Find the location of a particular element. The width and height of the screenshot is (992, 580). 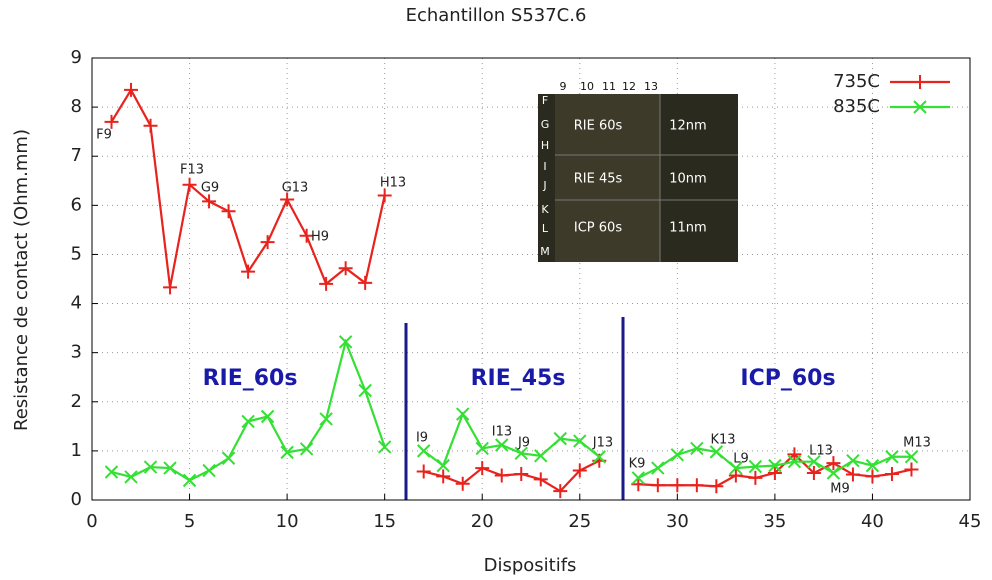

x-tick-label: 30 is located at coordinates (677, 521).